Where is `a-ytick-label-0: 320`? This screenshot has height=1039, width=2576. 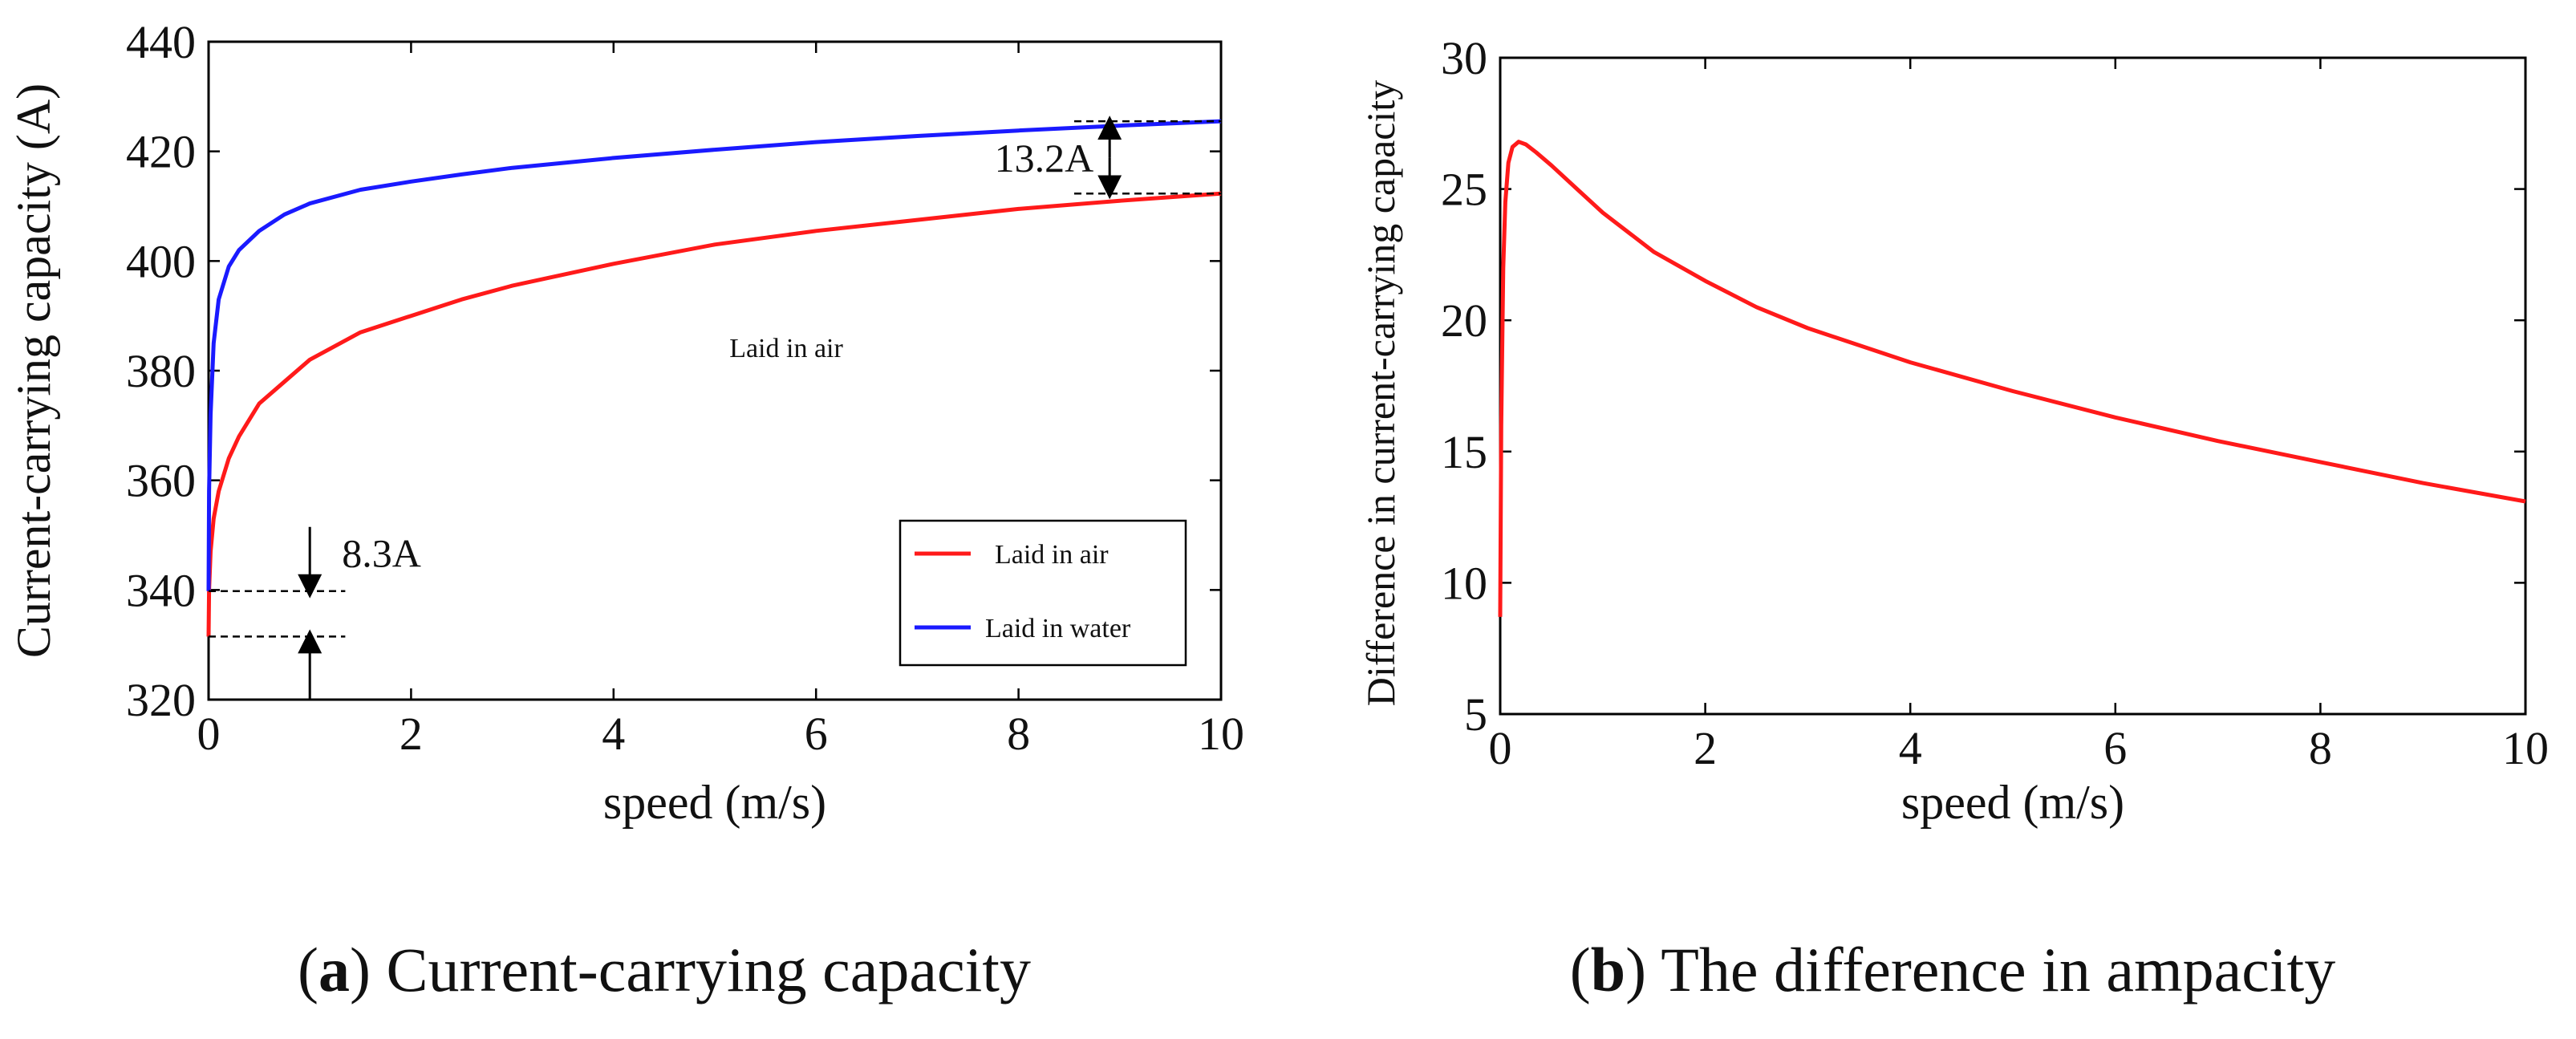
a-ytick-label-0: 320 is located at coordinates (161, 700).